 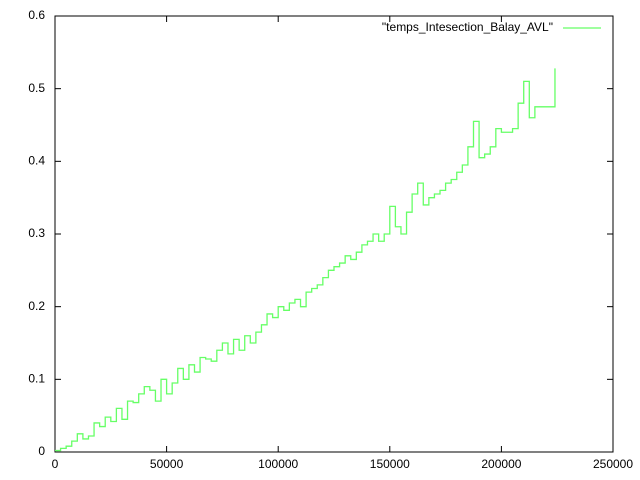 What do you see at coordinates (36, 88) in the screenshot?
I see `y-tick-label: 0.5` at bounding box center [36, 88].